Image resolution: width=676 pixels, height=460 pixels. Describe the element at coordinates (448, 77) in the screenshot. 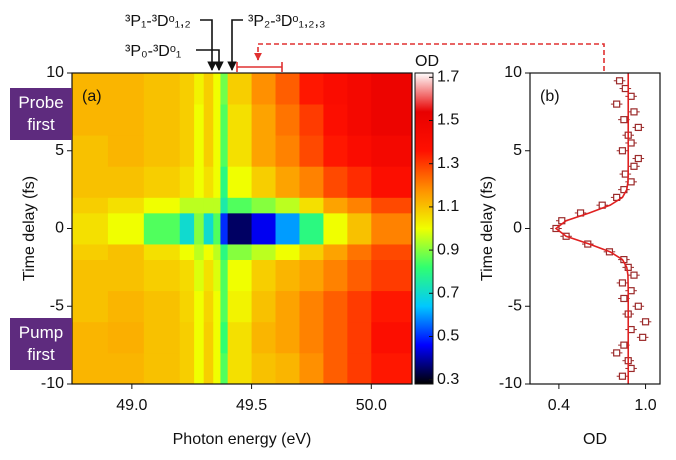

I see `colorbar-tick-label: 1.7` at that location.